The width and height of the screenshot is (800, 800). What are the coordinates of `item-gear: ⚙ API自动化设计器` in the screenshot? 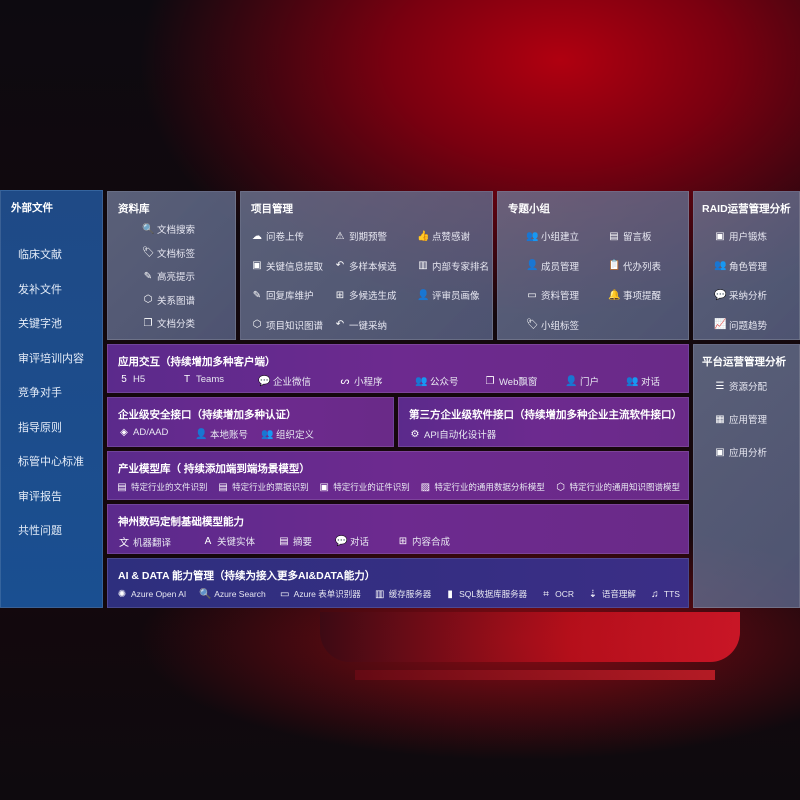 It's located at (453, 434).